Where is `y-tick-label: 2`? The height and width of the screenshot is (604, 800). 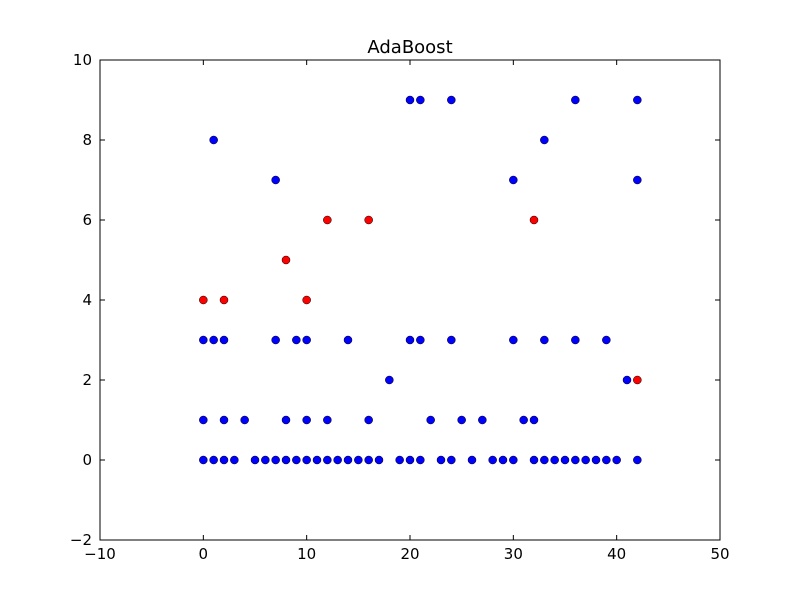 y-tick-label: 2 is located at coordinates (87, 380).